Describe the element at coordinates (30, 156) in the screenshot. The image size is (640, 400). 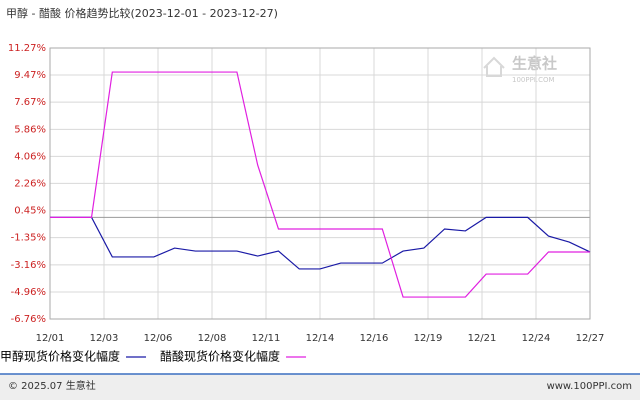
I see `y-tick-label: 4.06%` at that location.